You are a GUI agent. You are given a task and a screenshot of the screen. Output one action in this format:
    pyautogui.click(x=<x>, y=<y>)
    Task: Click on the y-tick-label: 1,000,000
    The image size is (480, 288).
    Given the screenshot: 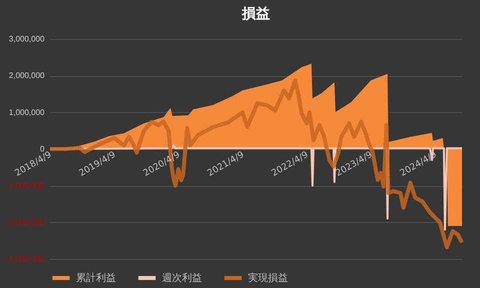 What is the action you would take?
    pyautogui.click(x=27, y=112)
    